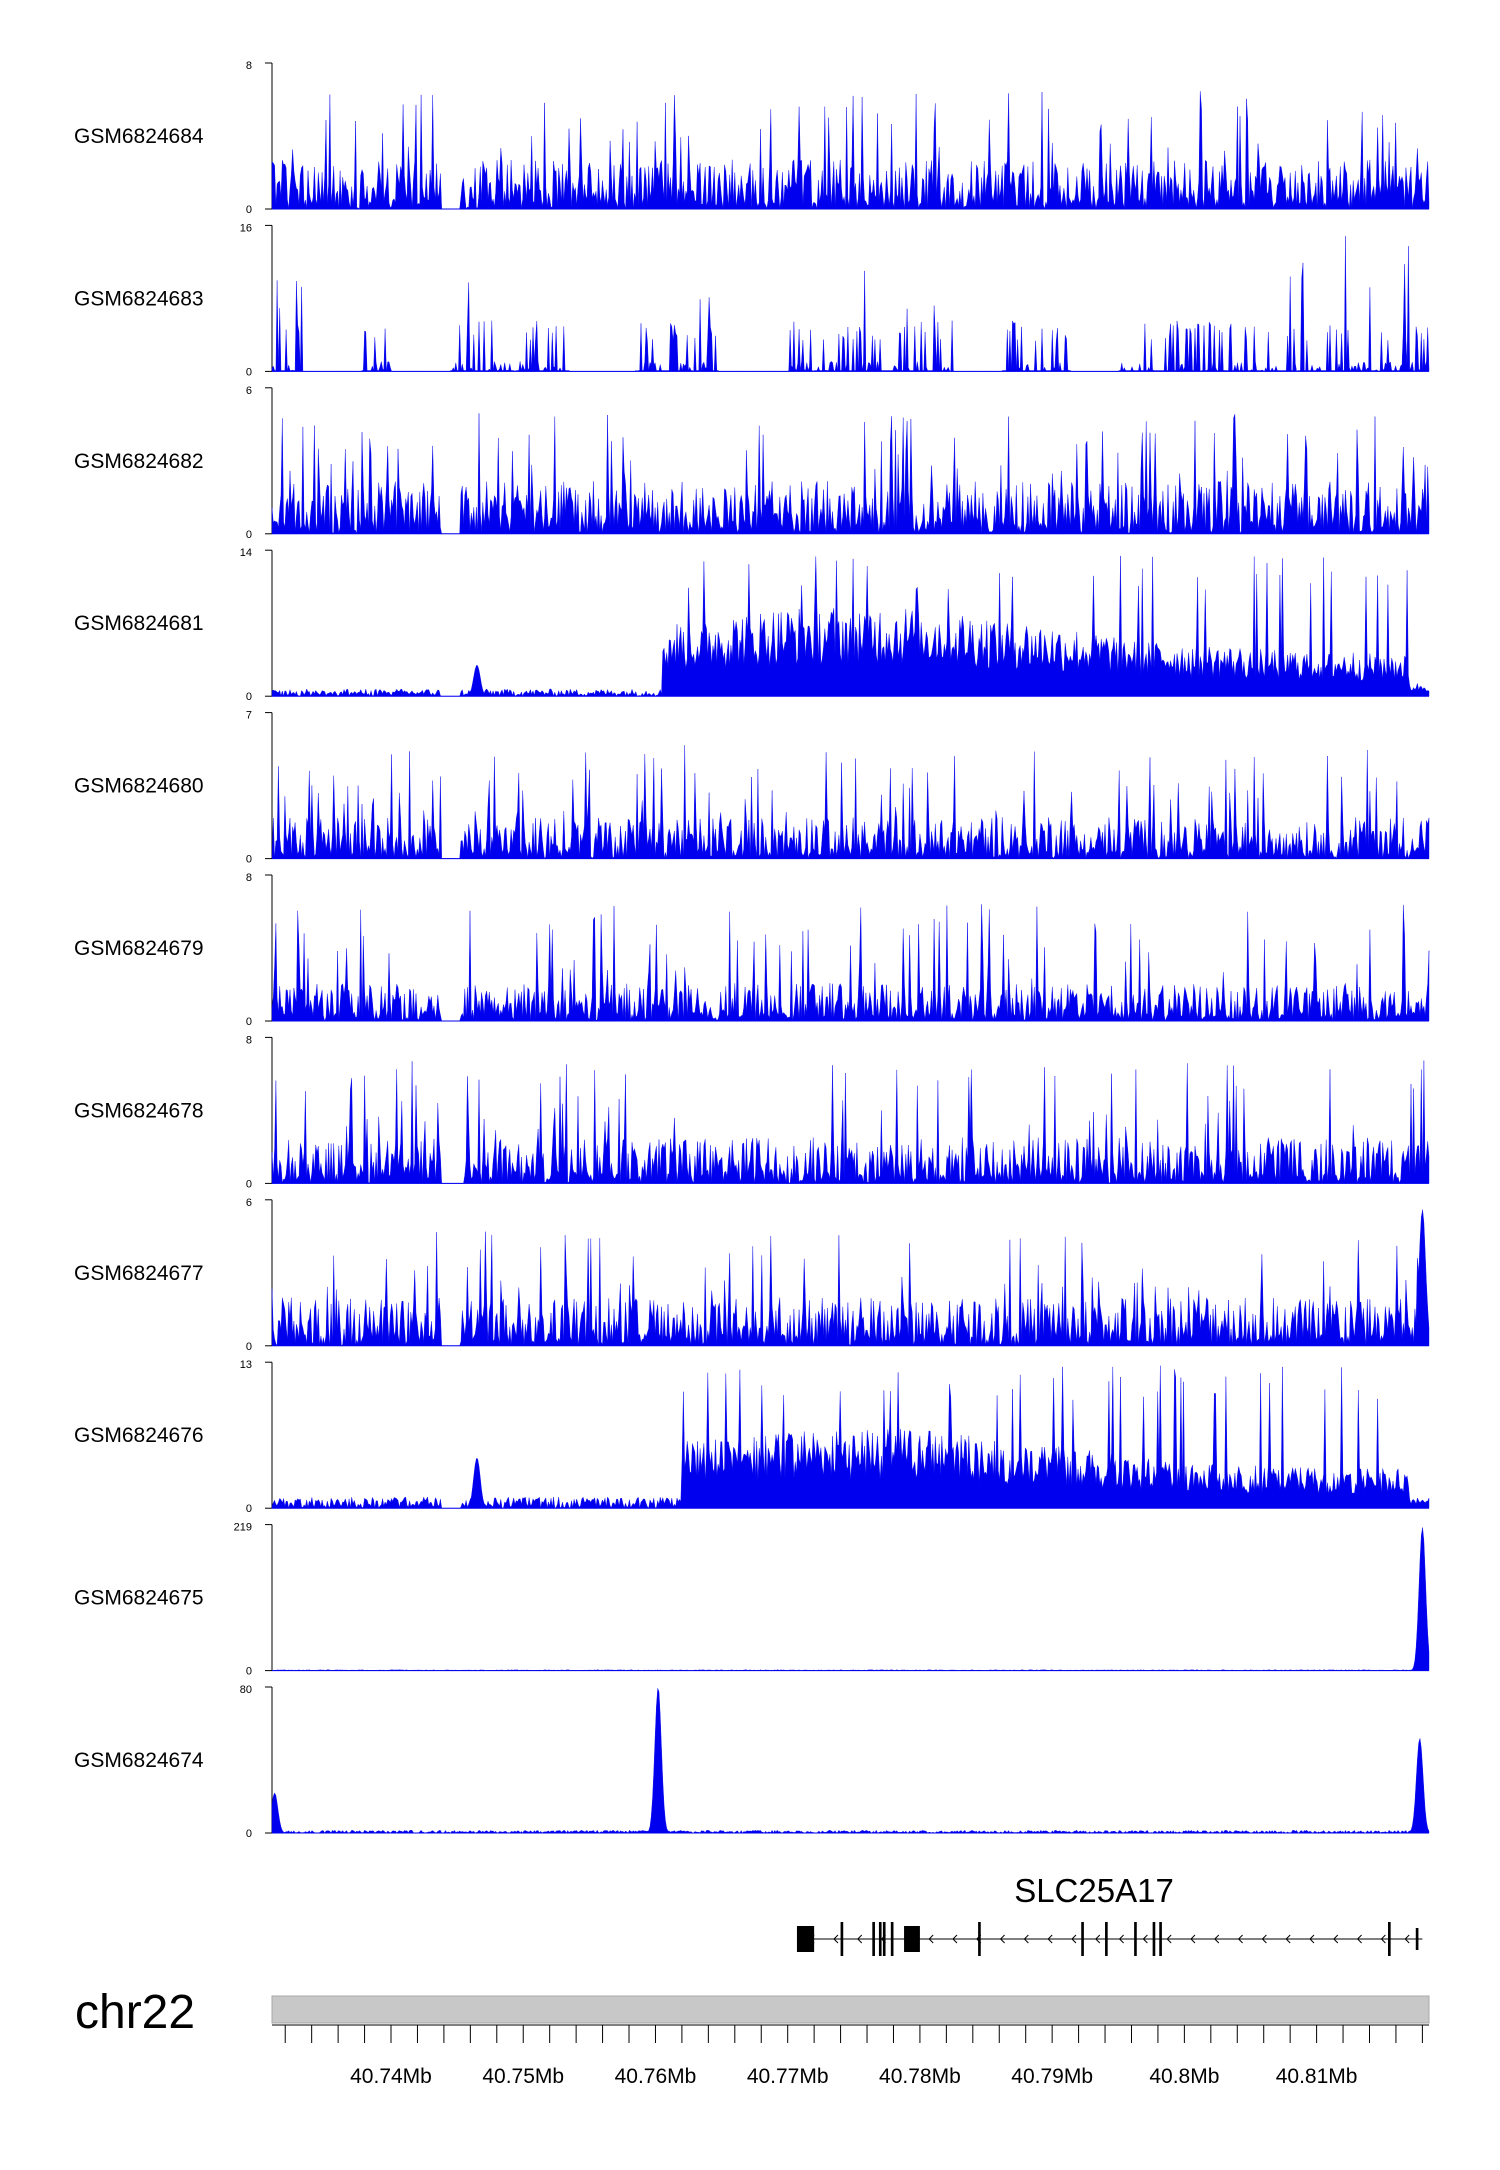 The height and width of the screenshot is (2170, 1500). What do you see at coordinates (139, 1435) in the screenshot?
I see `track-name-label: GSM6824676` at bounding box center [139, 1435].